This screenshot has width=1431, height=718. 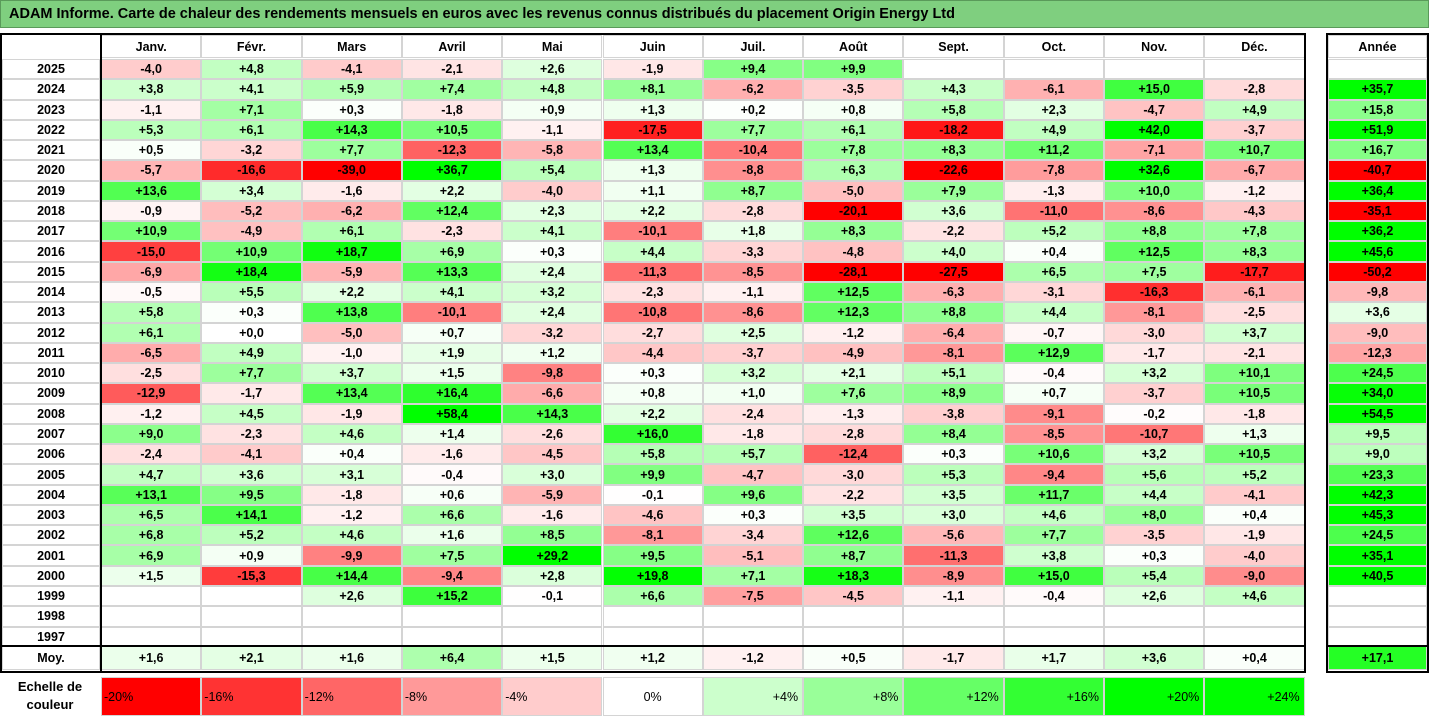 I want to click on row-year-label: 1998, so click(x=51, y=616).